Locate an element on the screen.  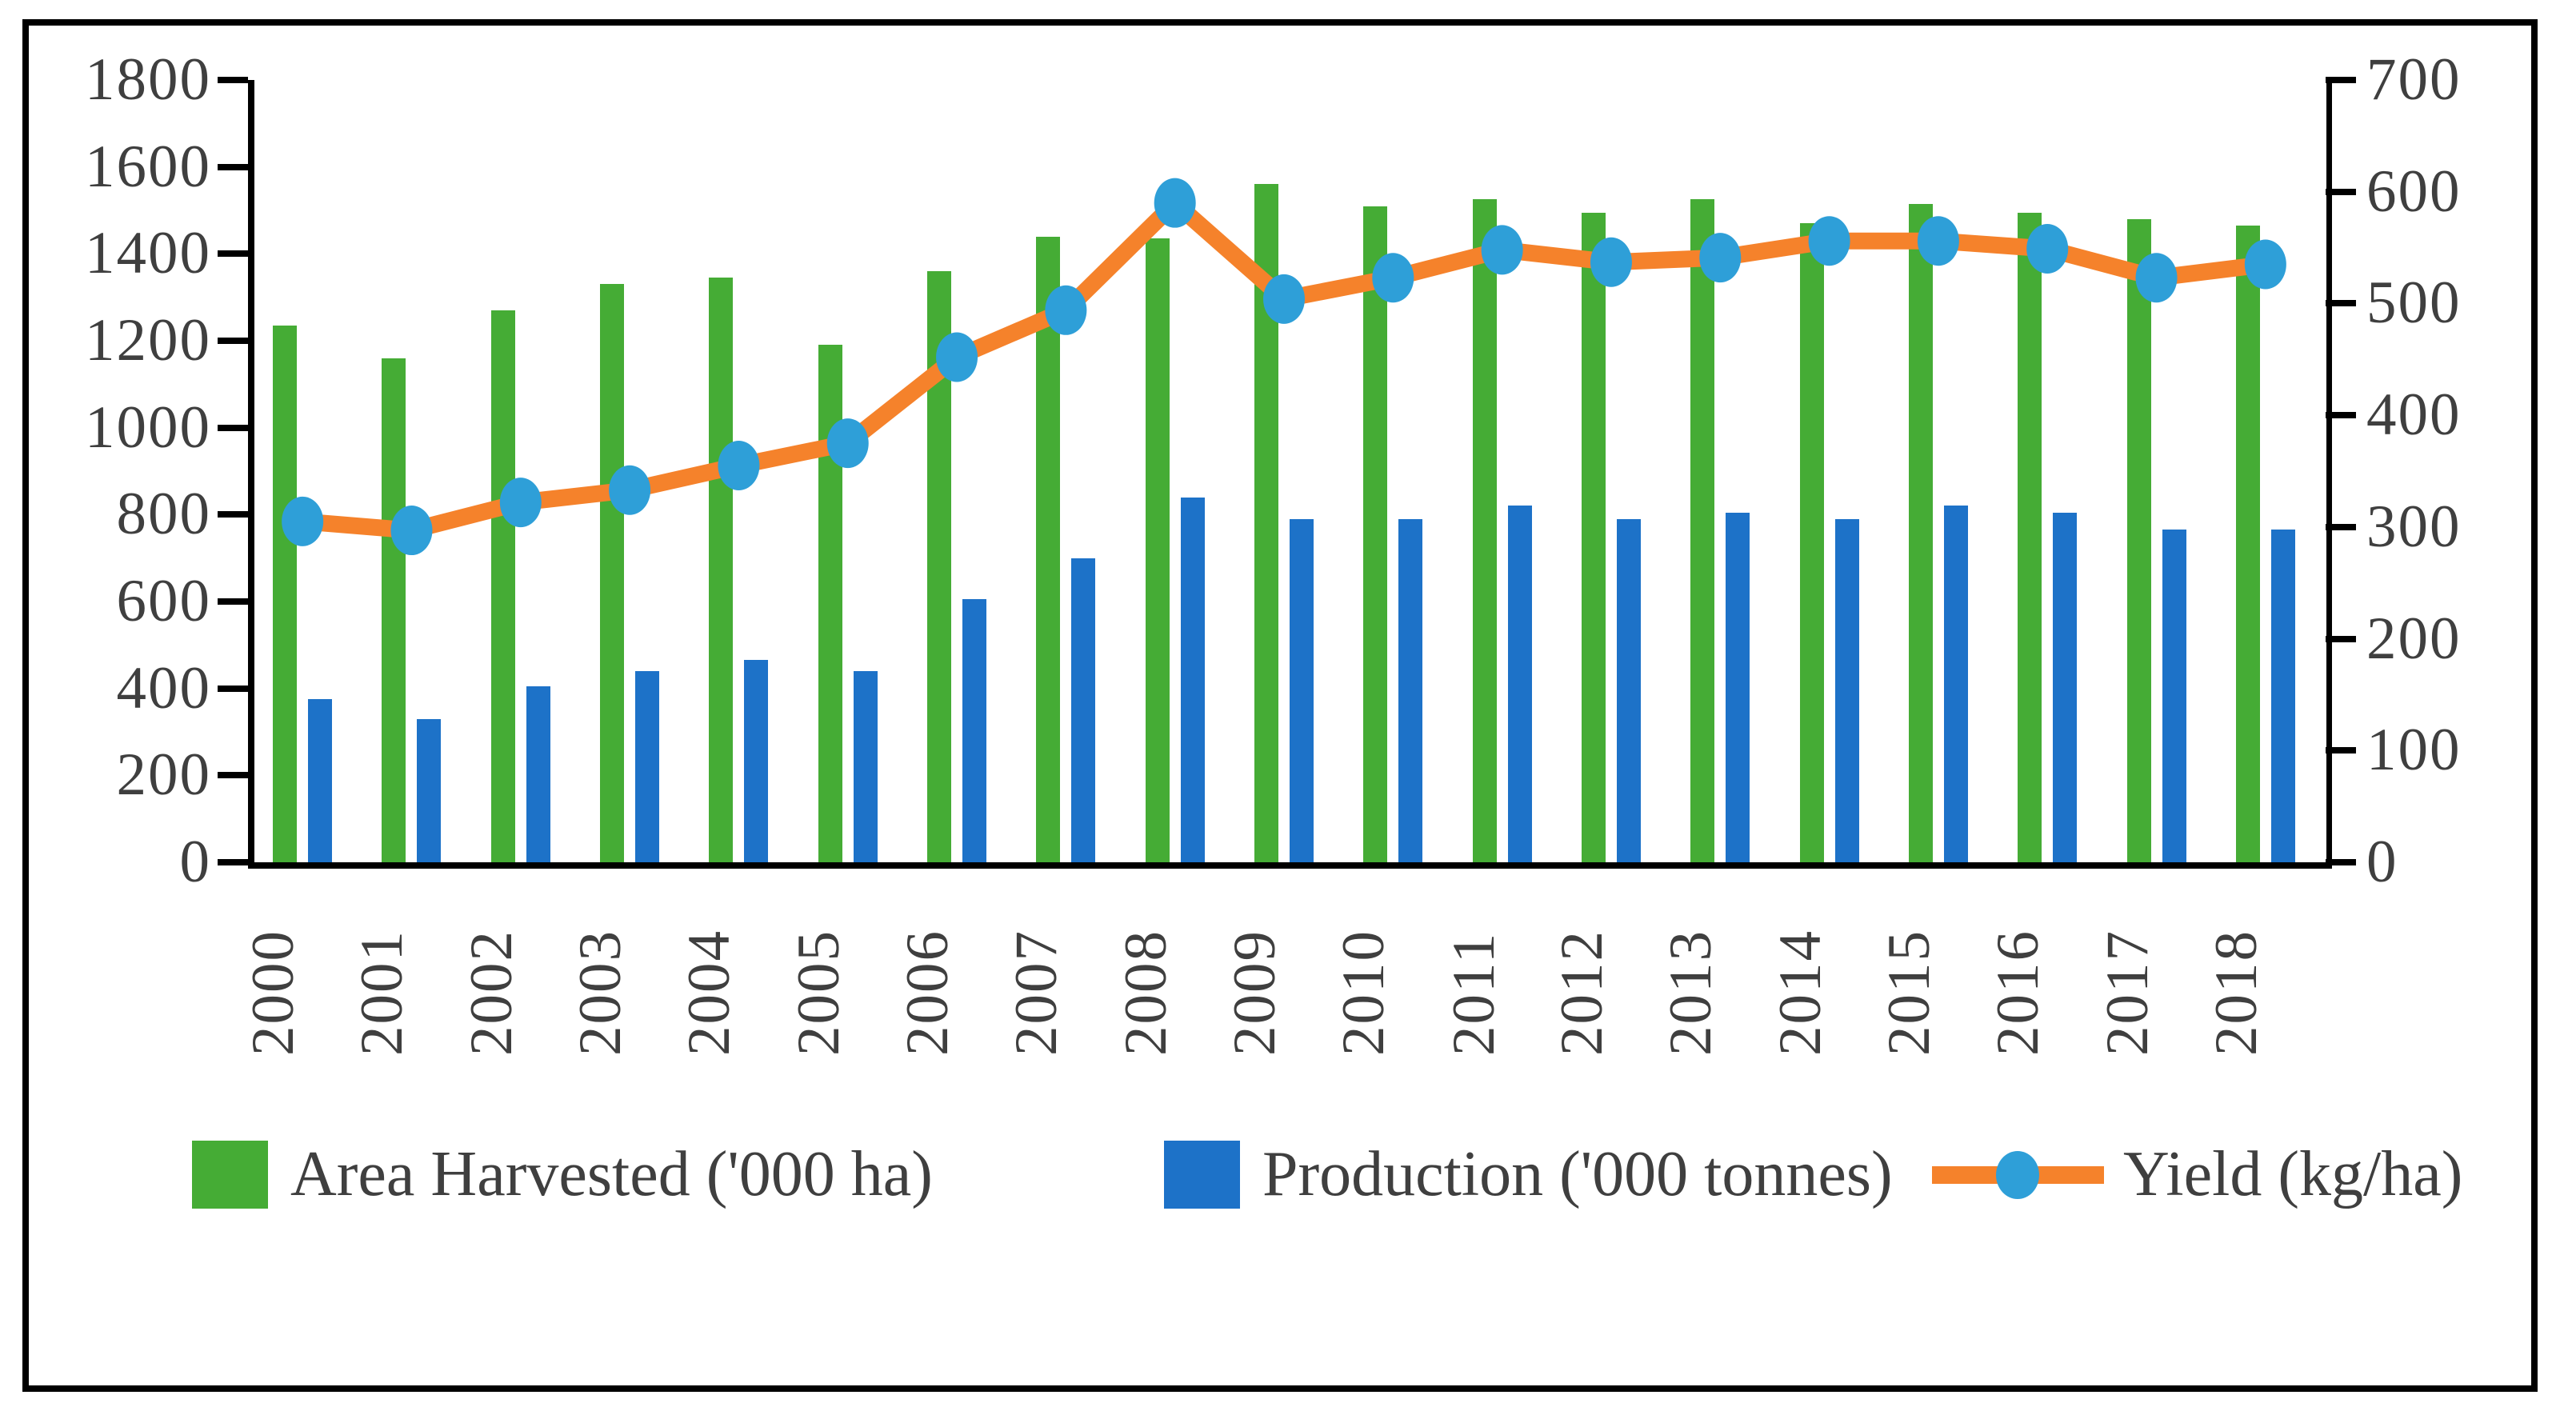
legend-item-area: Area Harvested ('000 ha) is located at coordinates (562, 1174).